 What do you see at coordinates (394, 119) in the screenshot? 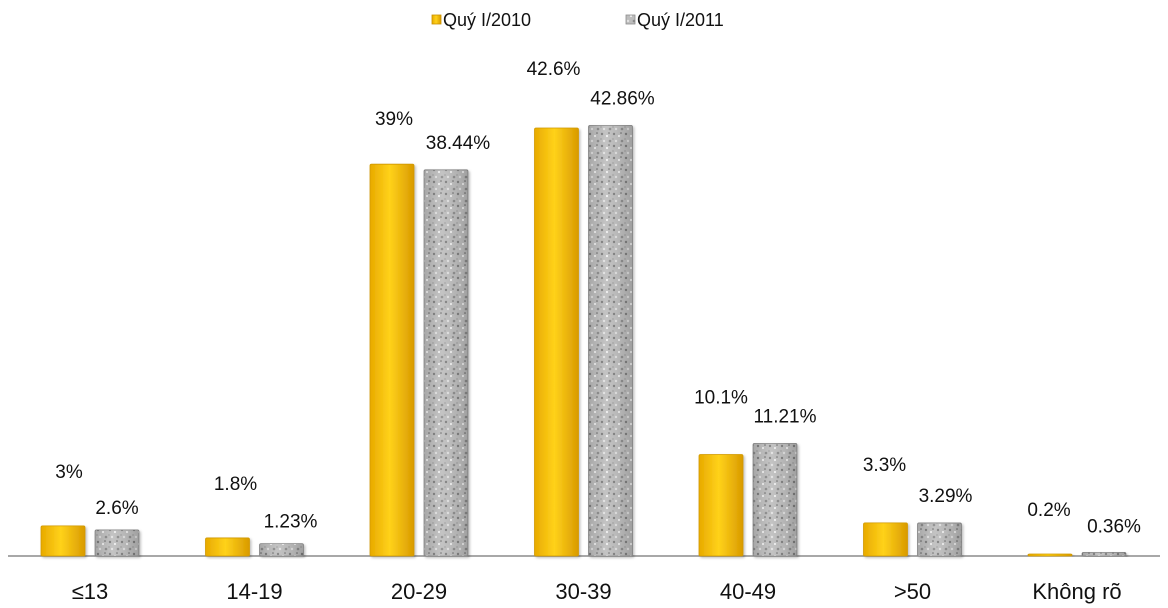
I see `data-label-1-3: 39%` at bounding box center [394, 119].